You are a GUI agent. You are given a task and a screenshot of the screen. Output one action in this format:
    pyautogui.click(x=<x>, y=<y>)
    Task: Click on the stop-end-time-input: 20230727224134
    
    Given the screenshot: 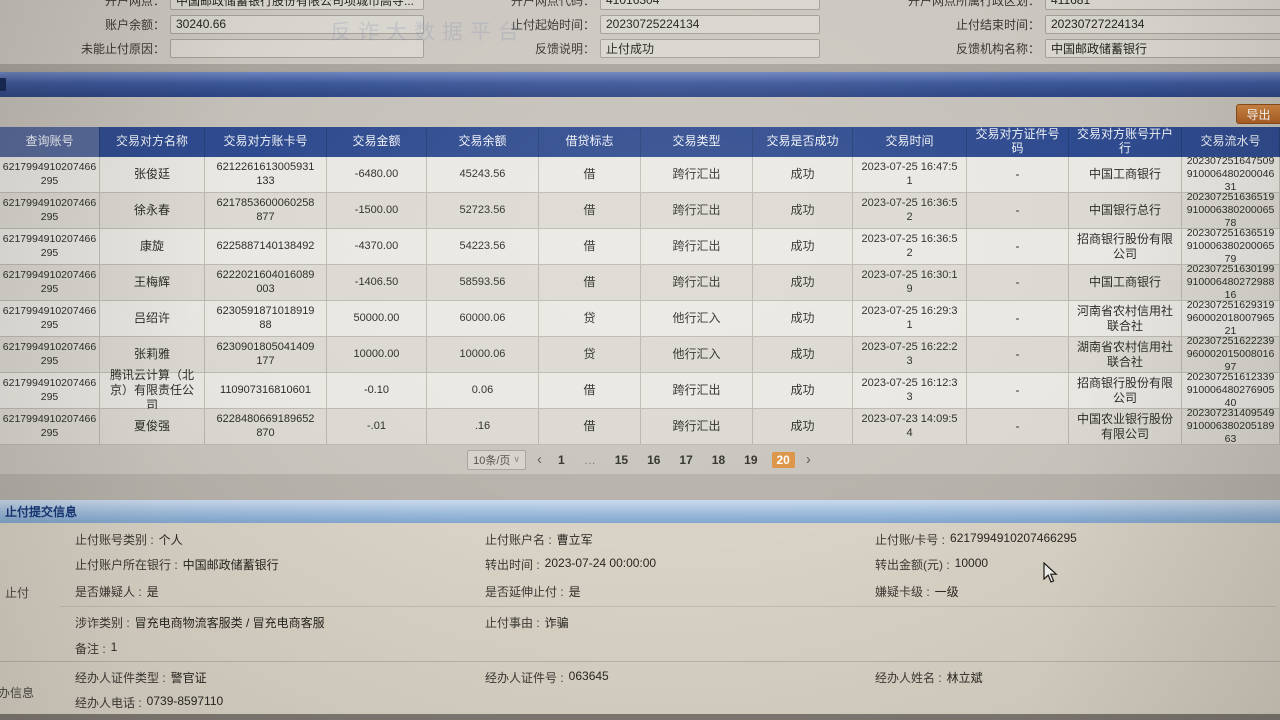 What is the action you would take?
    pyautogui.click(x=1162, y=24)
    